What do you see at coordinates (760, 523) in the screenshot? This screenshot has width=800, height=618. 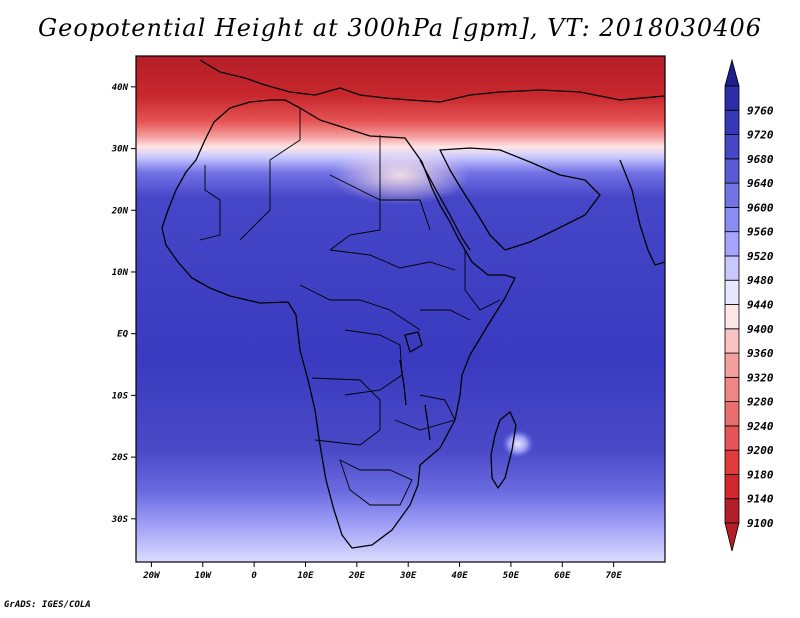 I see `colorbar-label: 9100` at bounding box center [760, 523].